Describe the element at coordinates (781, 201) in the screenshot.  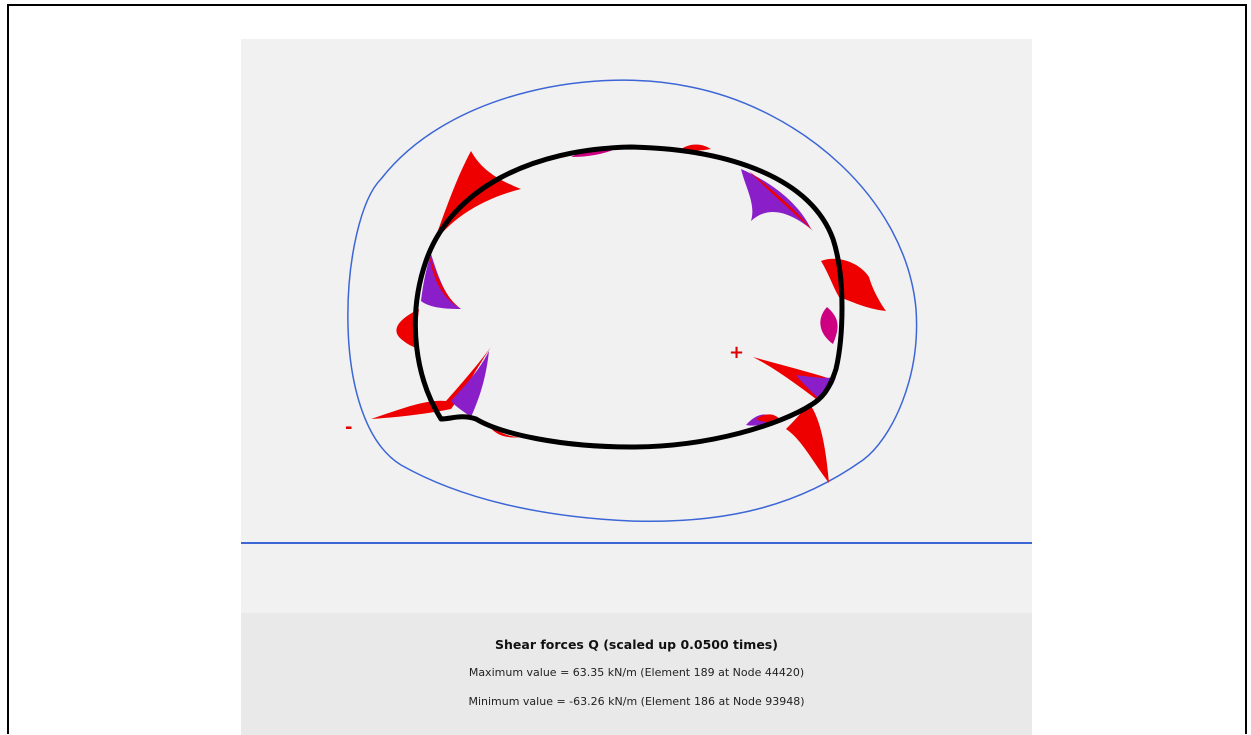
I see `diagram-upper-right-edge` at that location.